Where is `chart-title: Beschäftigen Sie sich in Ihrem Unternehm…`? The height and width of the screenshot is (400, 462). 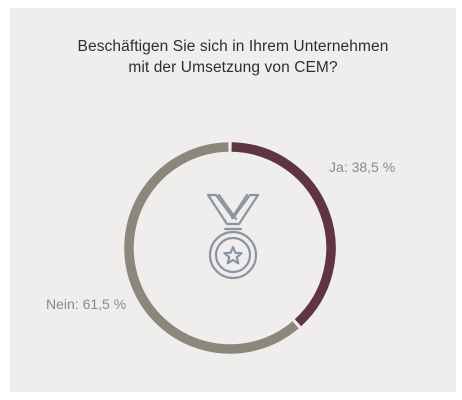
chart-title: Beschäftigen Sie sich in Ihrem Unternehm… is located at coordinates (233, 57).